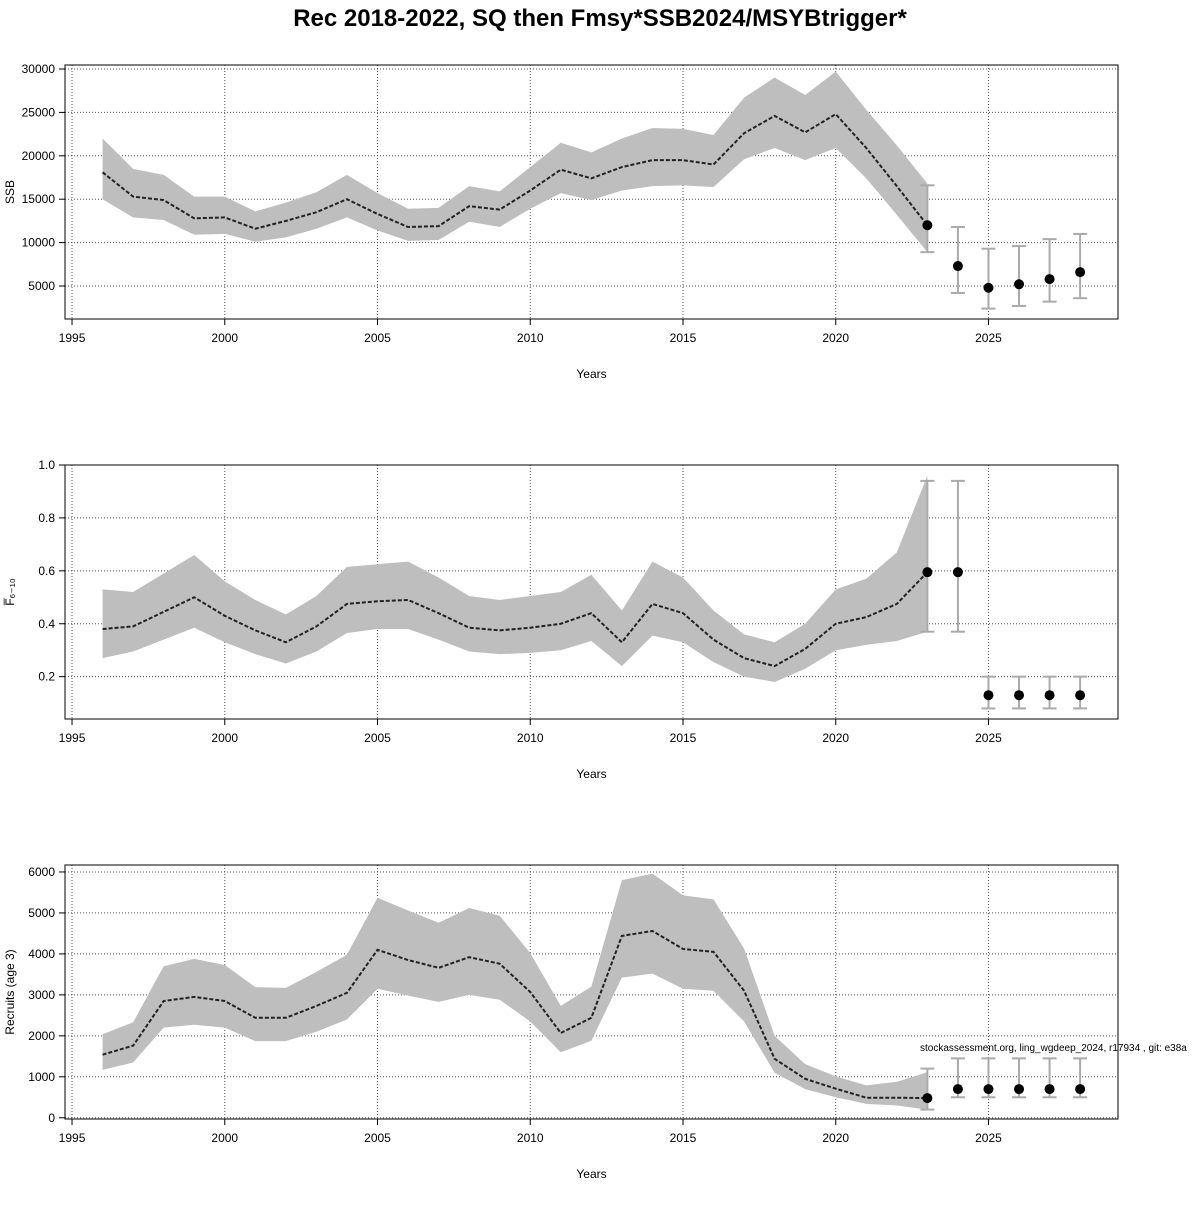 The width and height of the screenshot is (1200, 1205). I want to click on y-tick-label: 0.2, so click(46, 677).